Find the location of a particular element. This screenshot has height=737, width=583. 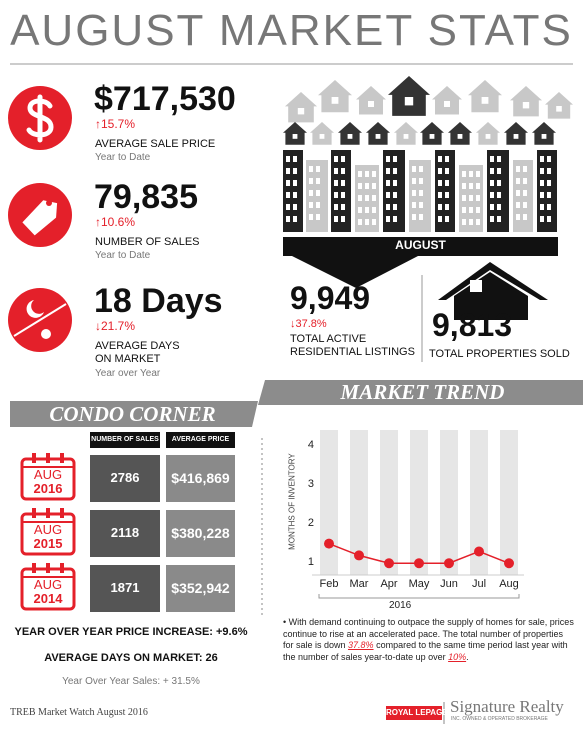

banner is located at coordinates (420, 246).